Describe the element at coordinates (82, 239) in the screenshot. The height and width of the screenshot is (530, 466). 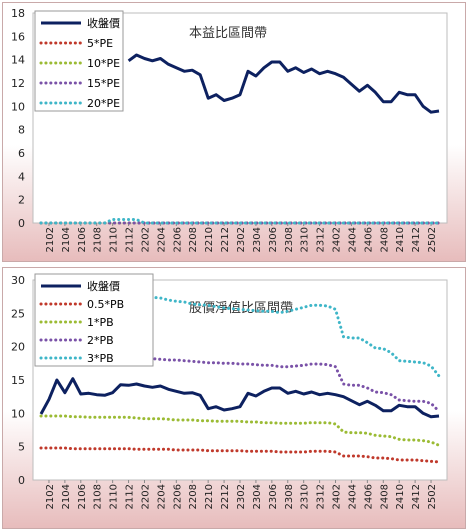
I see `pe-x-tick-label: 2106` at that location.